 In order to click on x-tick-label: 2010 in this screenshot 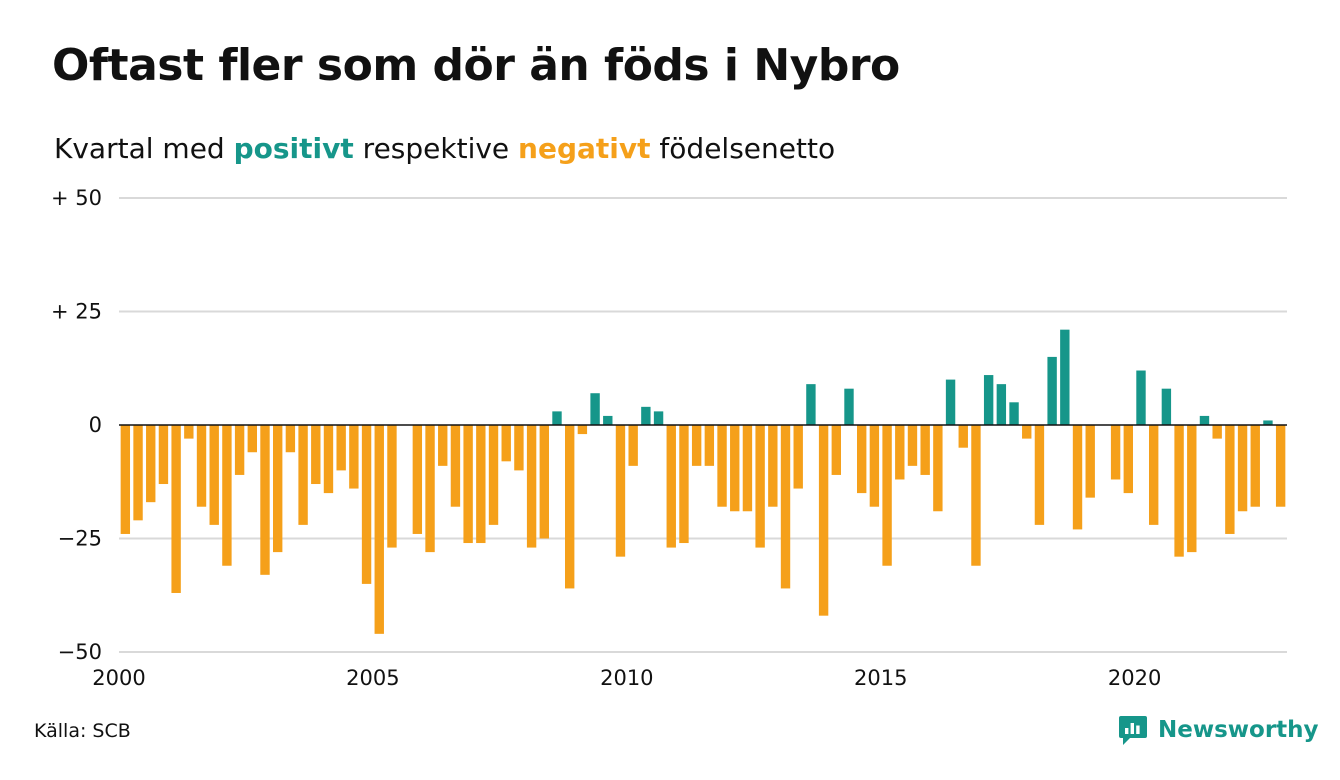, I will do `click(626, 678)`.